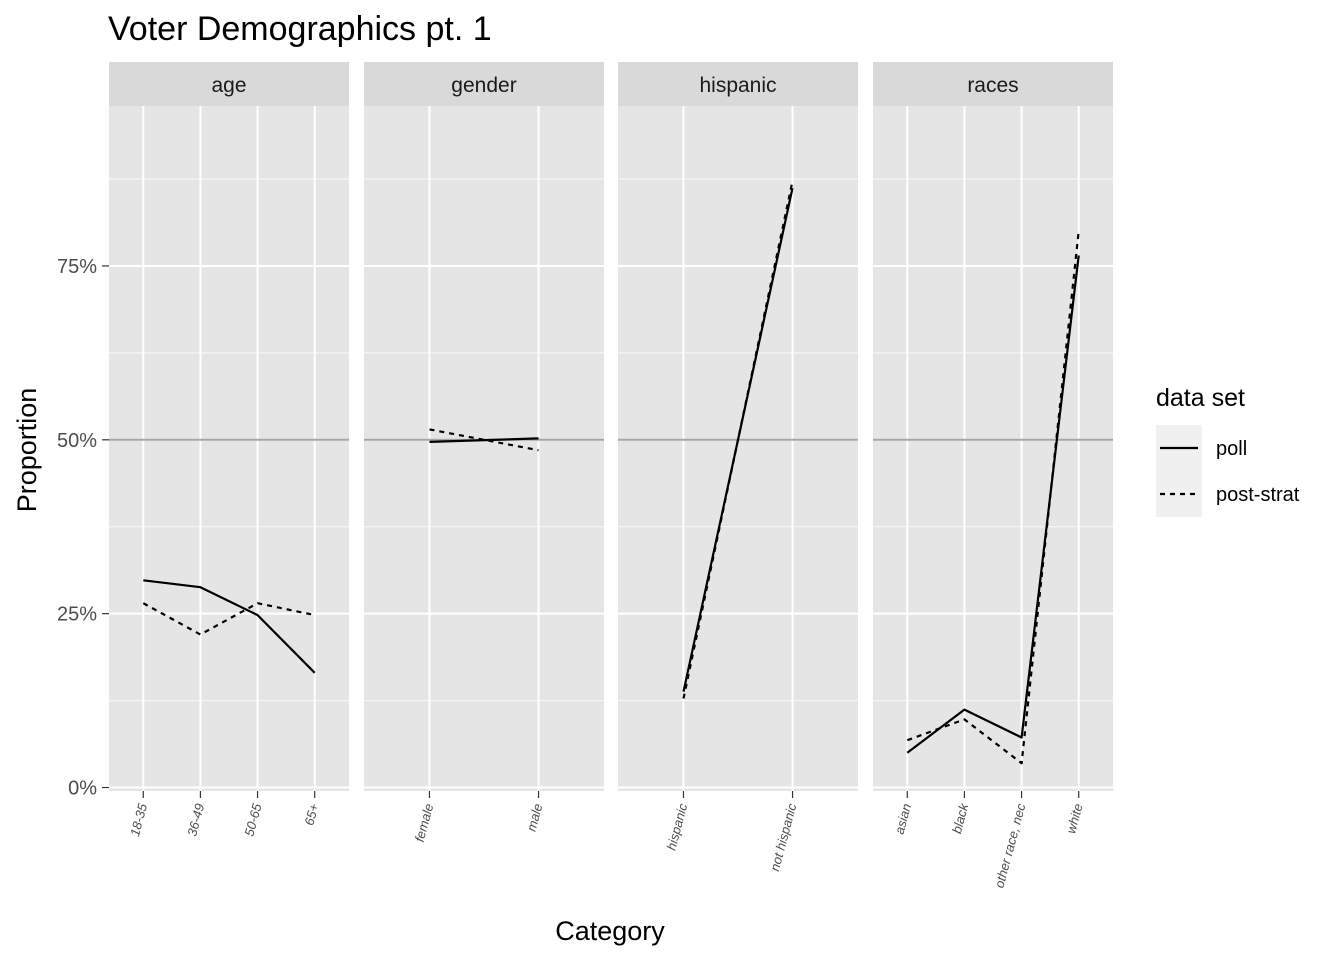  I want to click on x-tick-label: not hispanic, so click(783, 836).